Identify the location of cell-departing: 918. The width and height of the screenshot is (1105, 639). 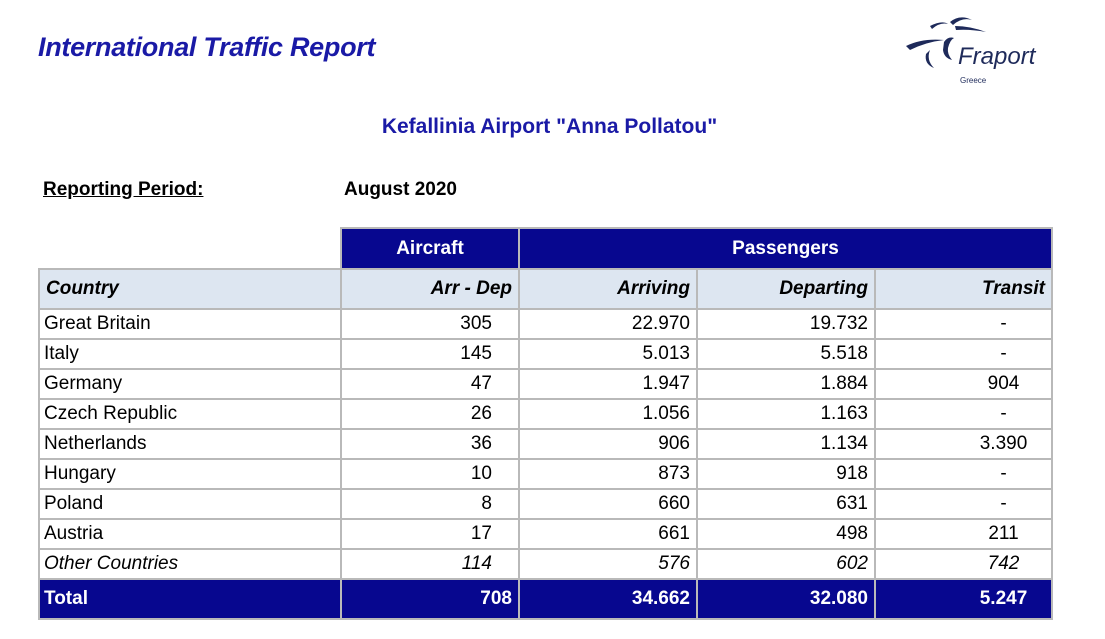
(786, 474).